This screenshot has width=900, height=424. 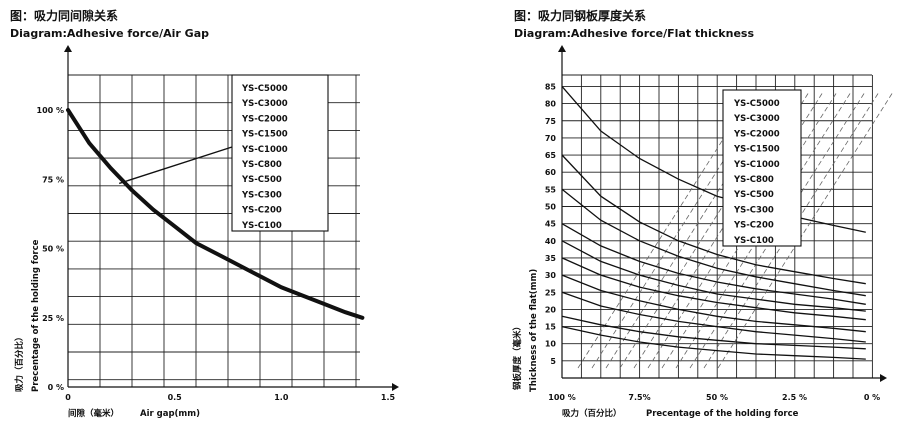 What do you see at coordinates (756, 134) in the screenshot?
I see `chart2-legend-item: YS-C2000` at bounding box center [756, 134].